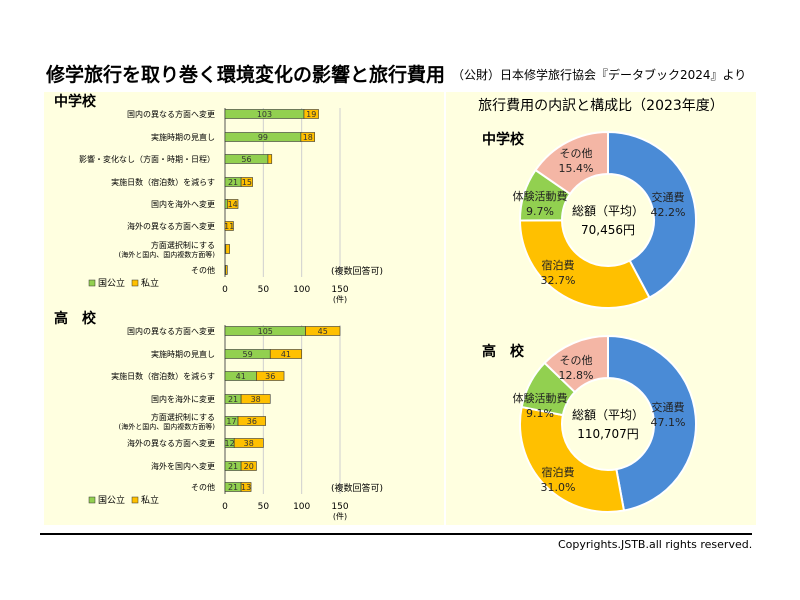  I want to click on data-label-private: 20, so click(249, 466).